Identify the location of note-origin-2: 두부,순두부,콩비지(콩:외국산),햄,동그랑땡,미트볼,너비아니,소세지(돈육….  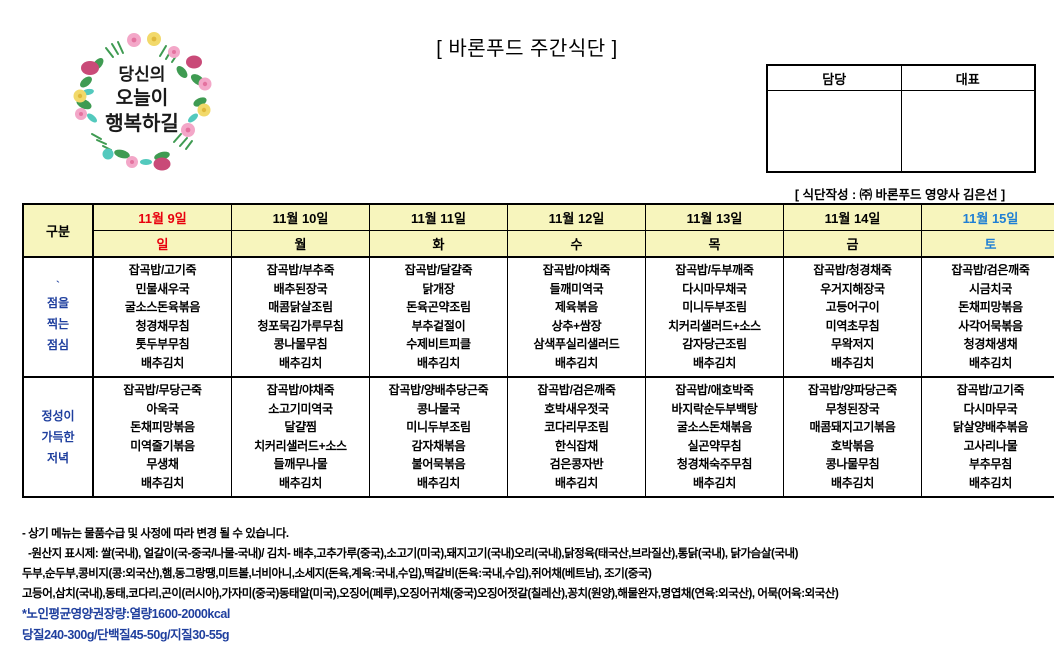
(337, 574).